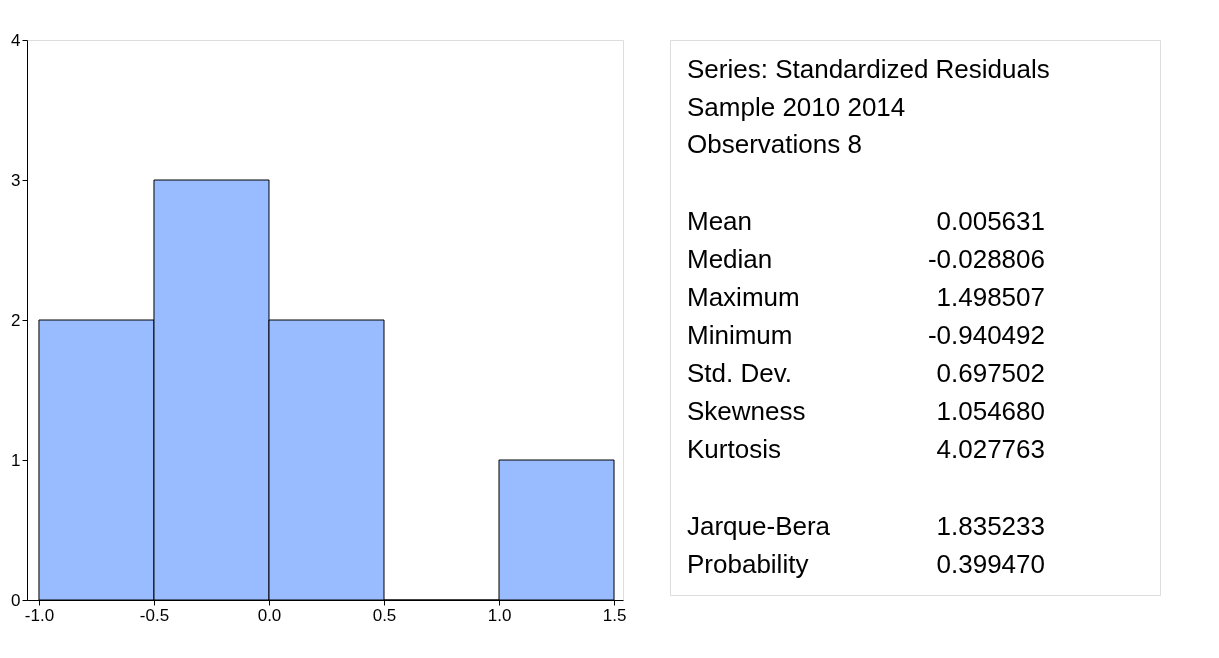  I want to click on x-tick-label: -0.5, so click(154, 615).